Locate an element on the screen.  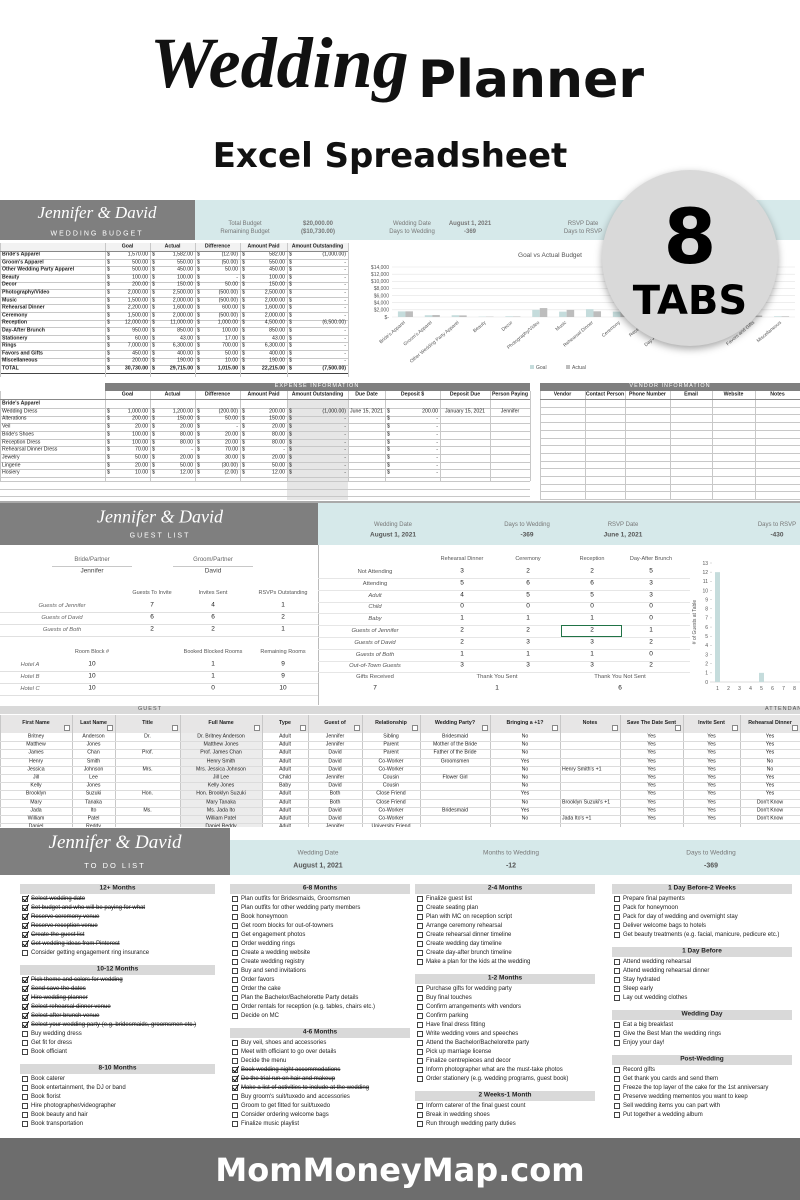
column-header: Amount Paid is located at coordinates (263, 246).